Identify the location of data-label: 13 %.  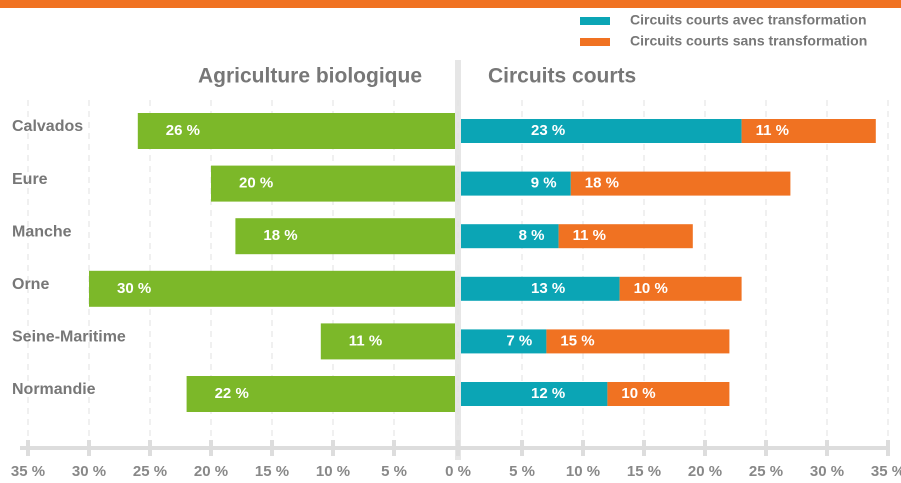
(548, 288).